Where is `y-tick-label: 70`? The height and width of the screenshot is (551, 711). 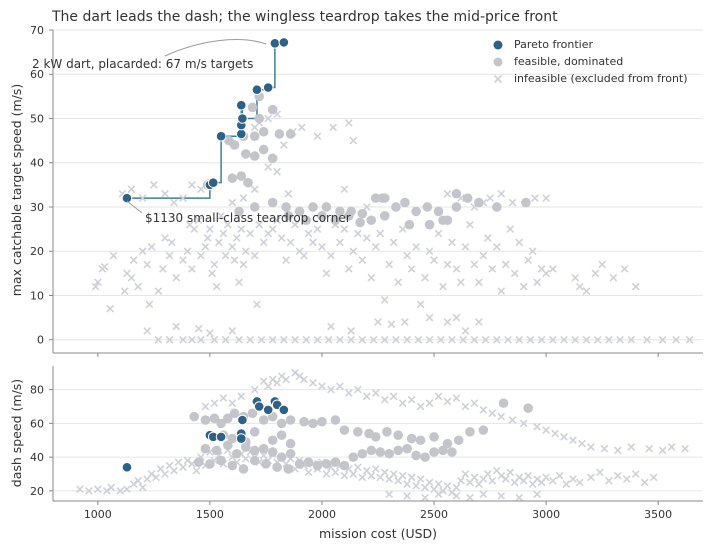
y-tick-label: 70 is located at coordinates (37, 30).